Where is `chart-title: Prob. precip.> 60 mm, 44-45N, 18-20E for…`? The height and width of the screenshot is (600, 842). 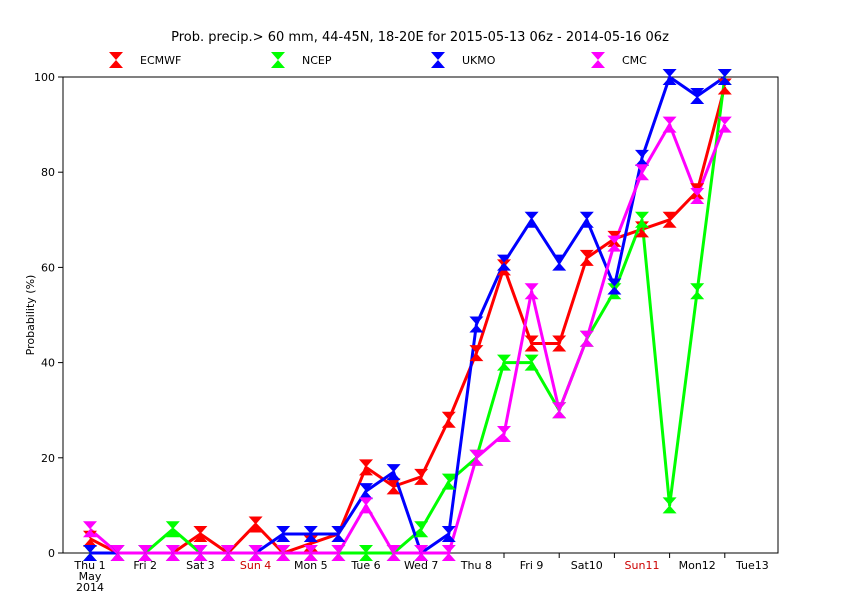
chart-title: Prob. precip.> 60 mm, 44-45N, 18-20E for… is located at coordinates (420, 37).